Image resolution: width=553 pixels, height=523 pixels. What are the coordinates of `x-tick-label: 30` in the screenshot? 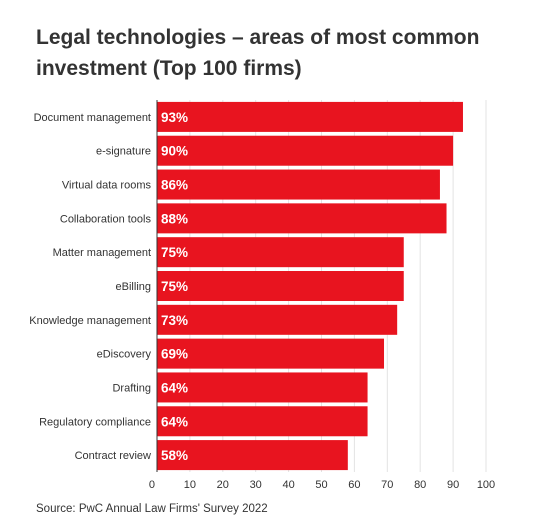 It's located at (256, 485).